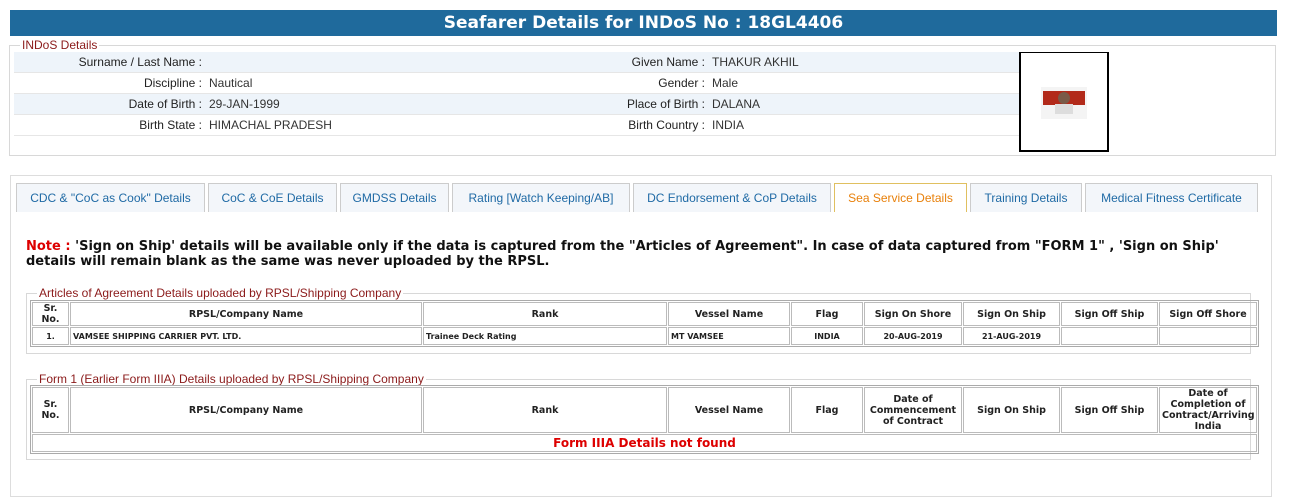 The height and width of the screenshot is (497, 1301). Describe the element at coordinates (165, 104) in the screenshot. I see `field-label: Date of Birth :` at that location.